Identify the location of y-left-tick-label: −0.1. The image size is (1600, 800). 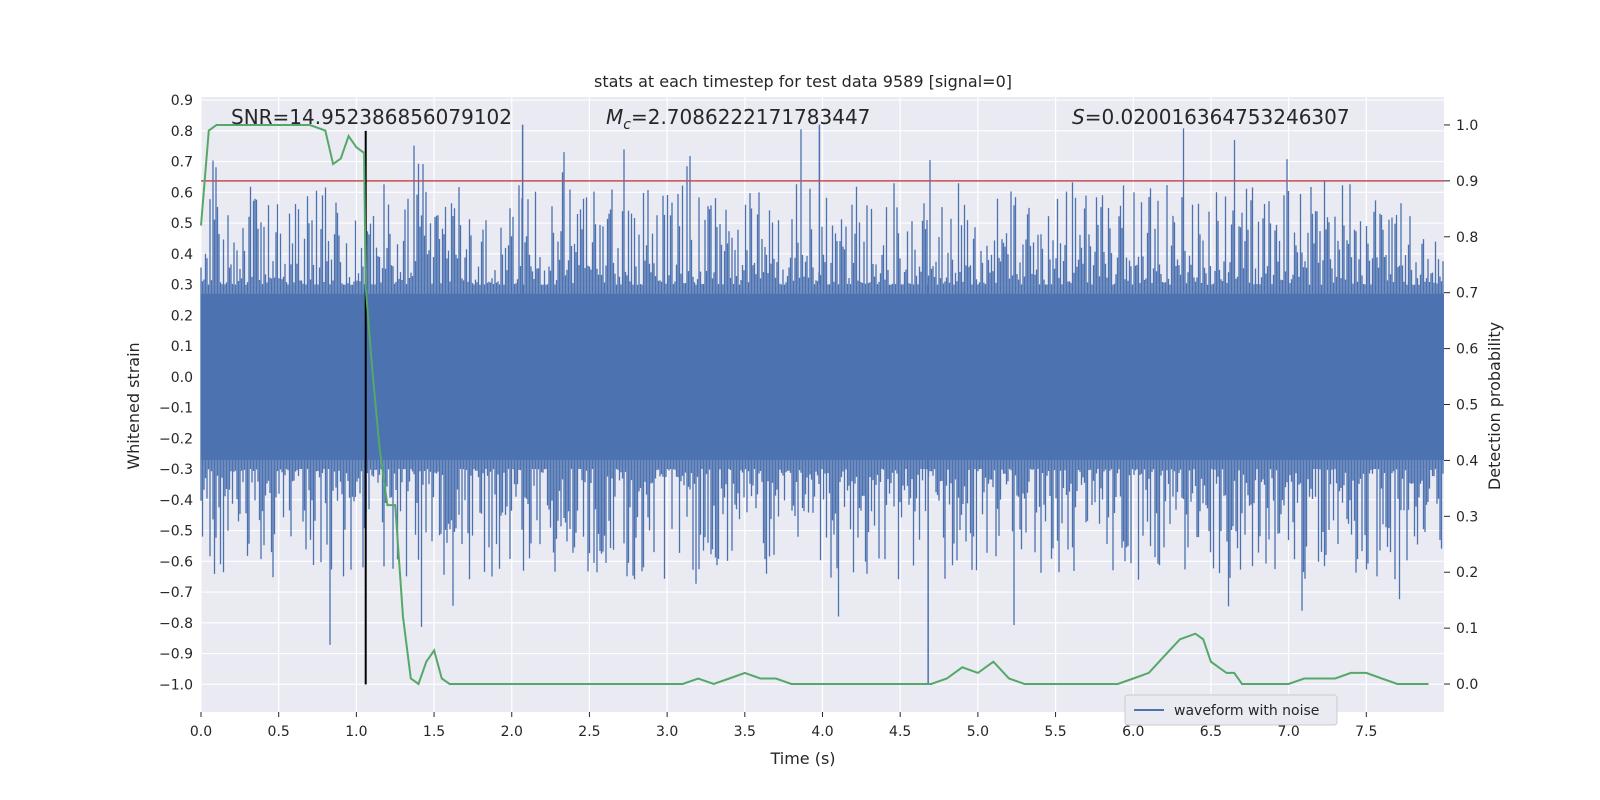
(176, 409).